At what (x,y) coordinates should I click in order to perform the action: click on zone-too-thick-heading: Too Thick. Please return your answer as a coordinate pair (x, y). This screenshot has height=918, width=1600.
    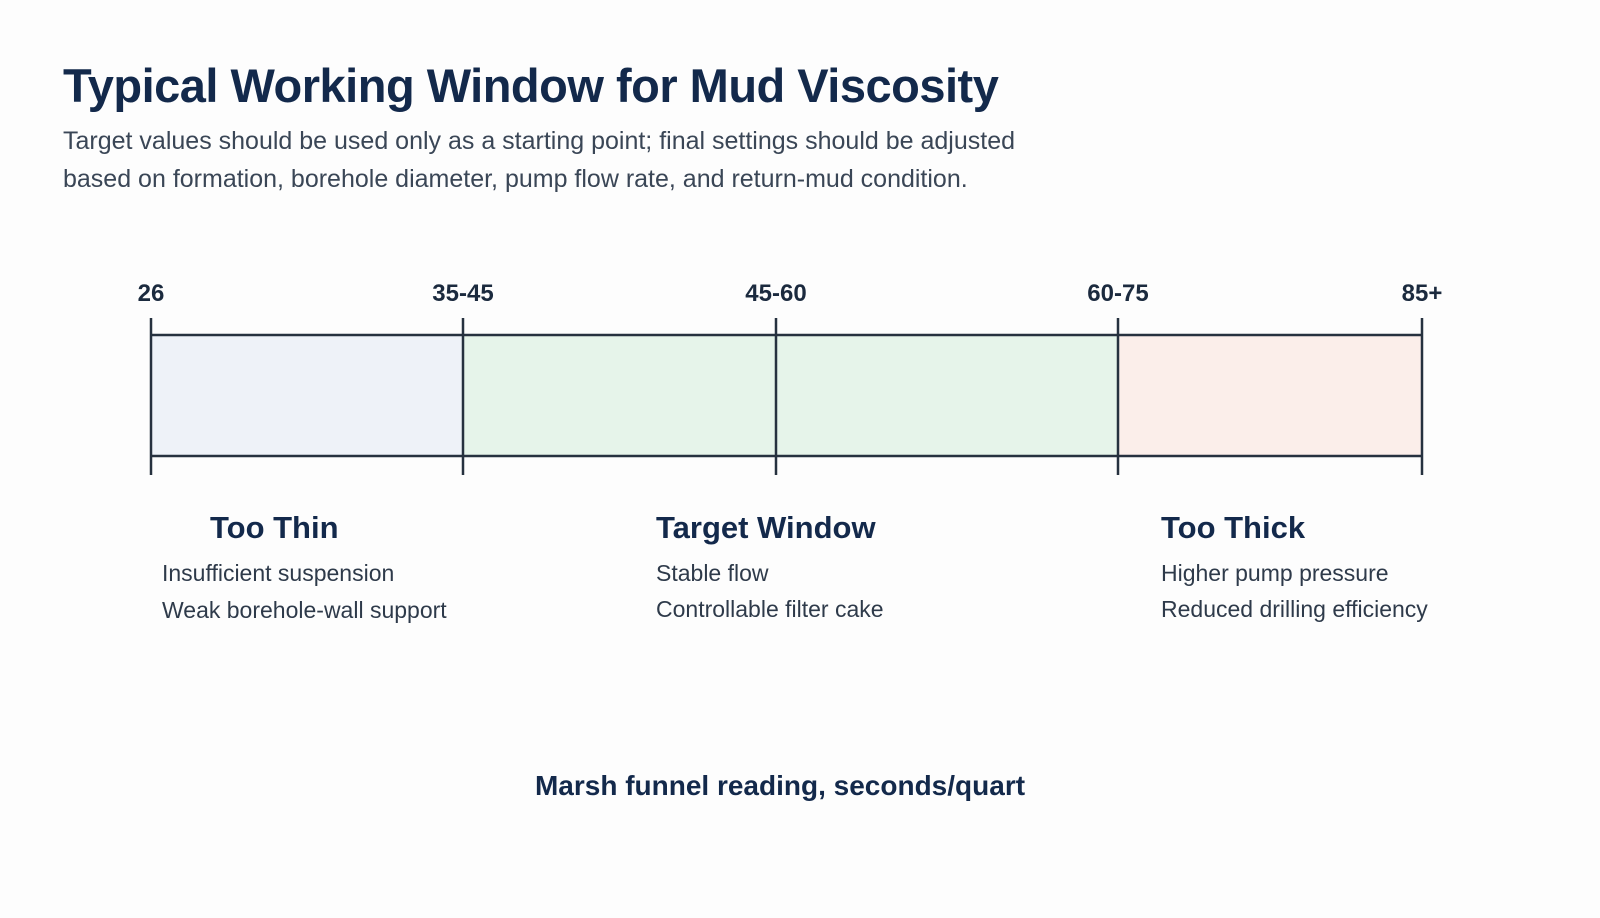
    Looking at the image, I should click on (1233, 527).